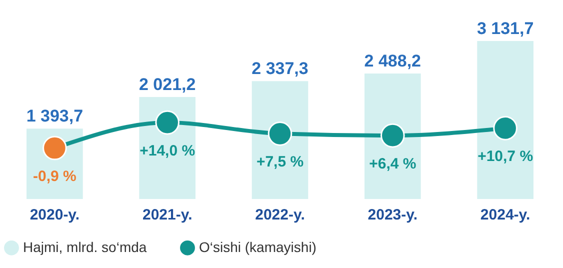 This screenshot has height=268, width=563. Describe the element at coordinates (55, 215) in the screenshot. I see `x-tick-label: 2020-y.` at that location.